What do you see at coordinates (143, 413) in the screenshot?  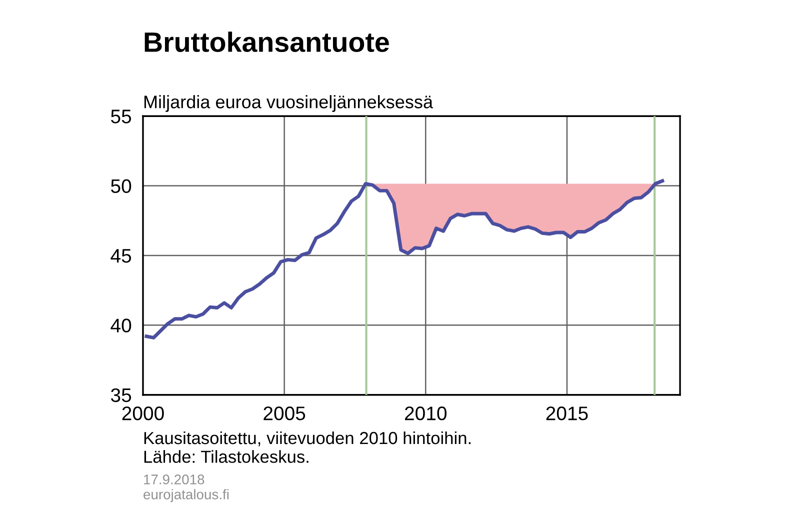 I see `x-tick-label: 2000` at bounding box center [143, 413].